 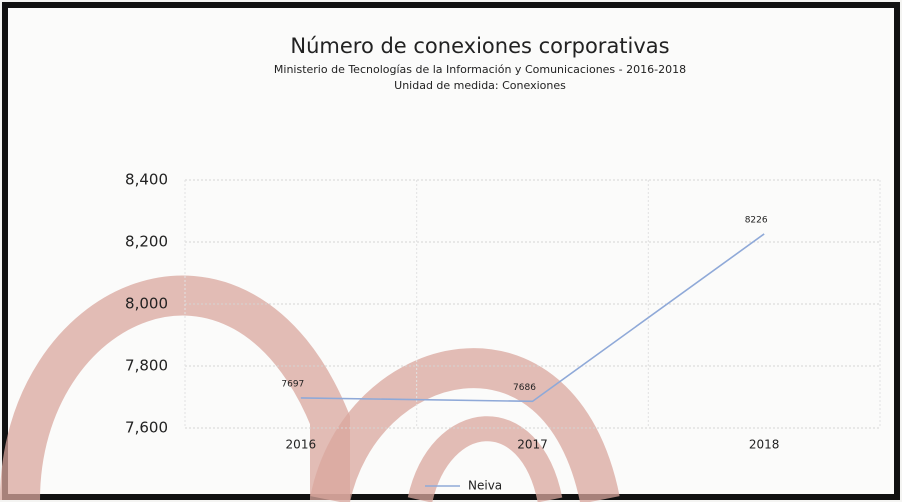 I want to click on y-tick-label: 8,400, so click(x=146, y=180).